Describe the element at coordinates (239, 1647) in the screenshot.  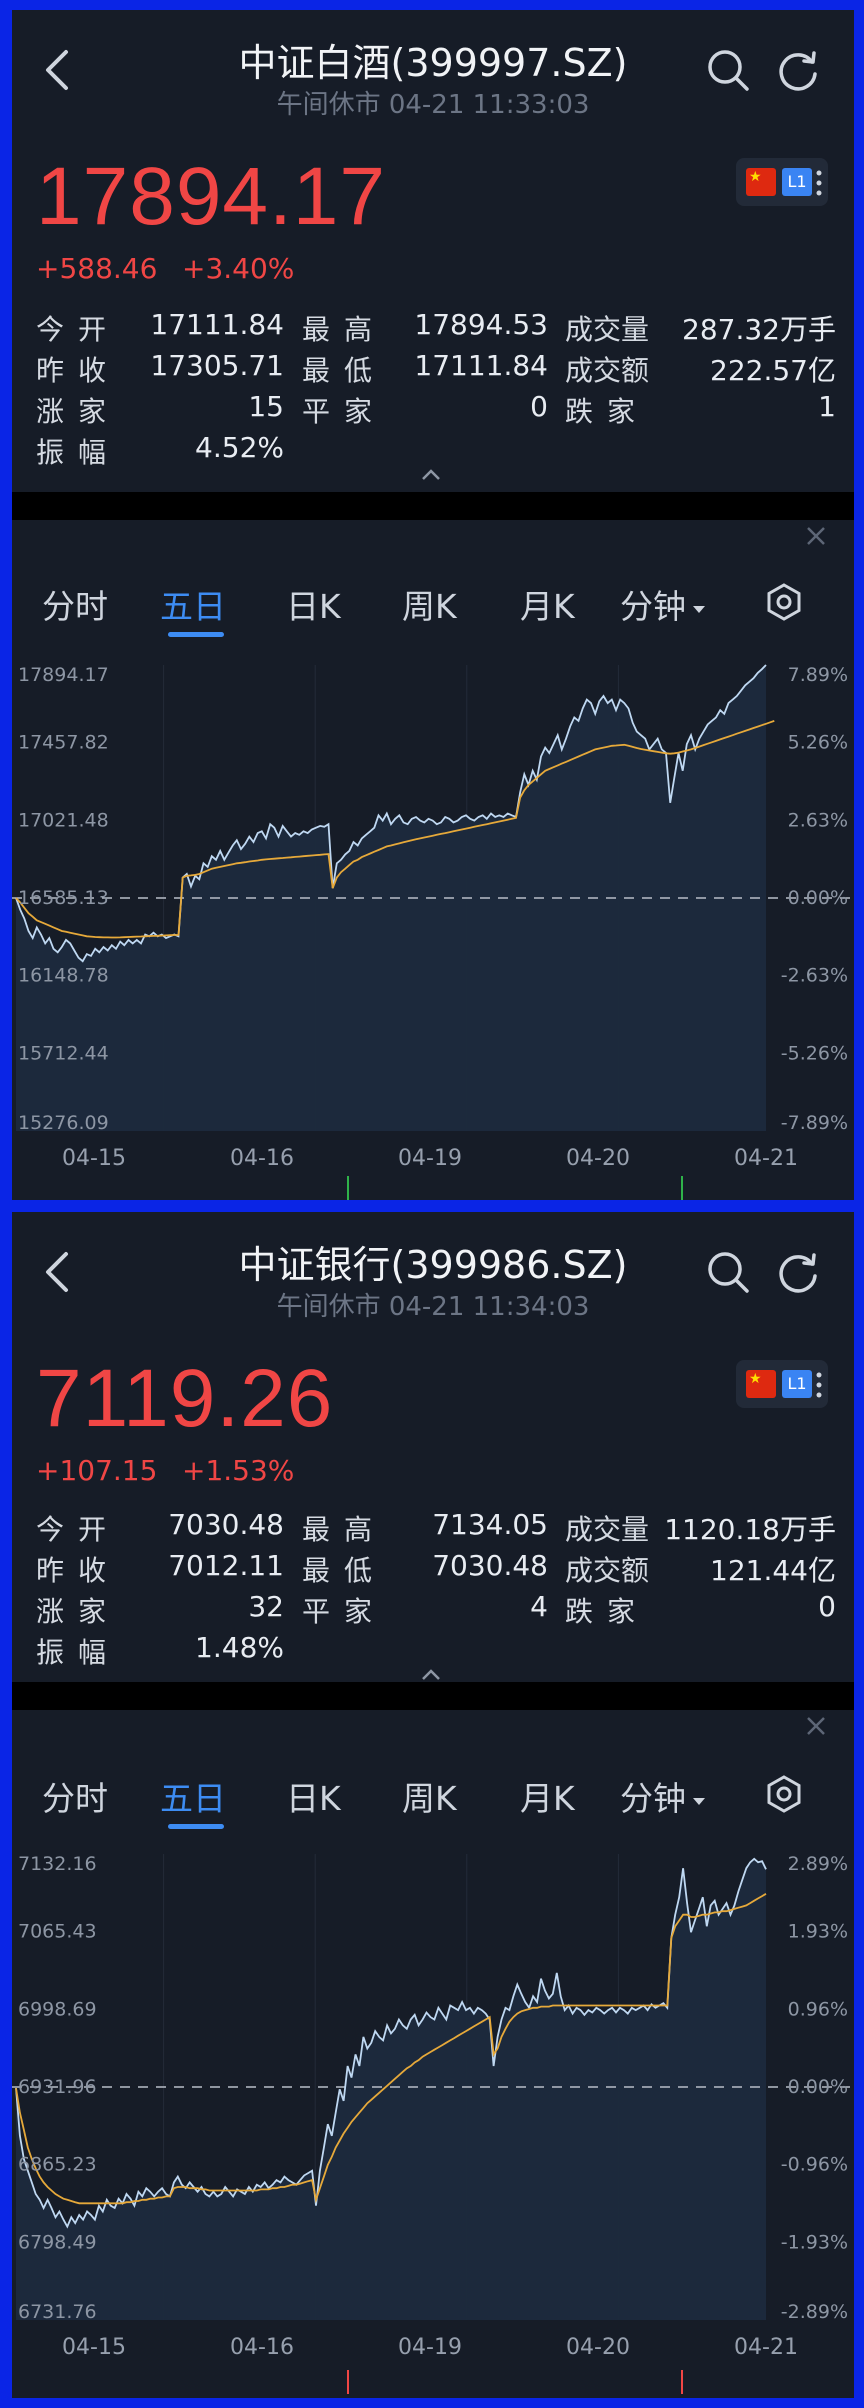
I see `amplitude-value: 1.48%` at that location.